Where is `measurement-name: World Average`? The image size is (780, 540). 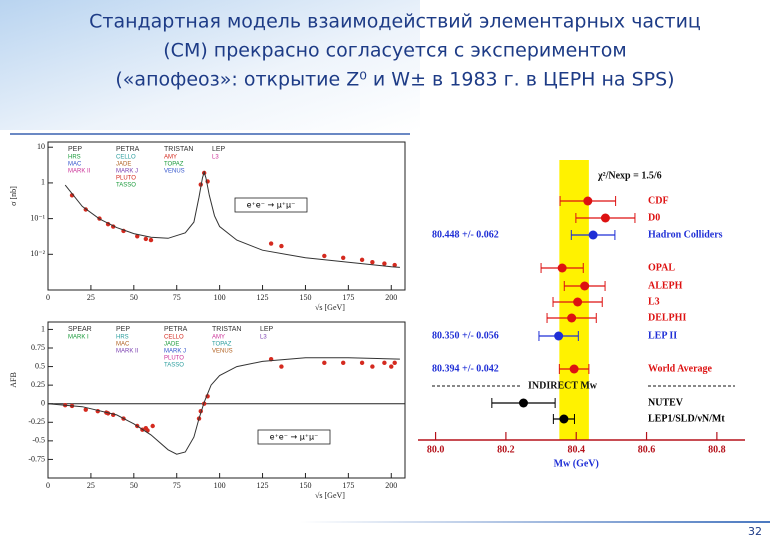
measurement-name: World Average is located at coordinates (680, 368).